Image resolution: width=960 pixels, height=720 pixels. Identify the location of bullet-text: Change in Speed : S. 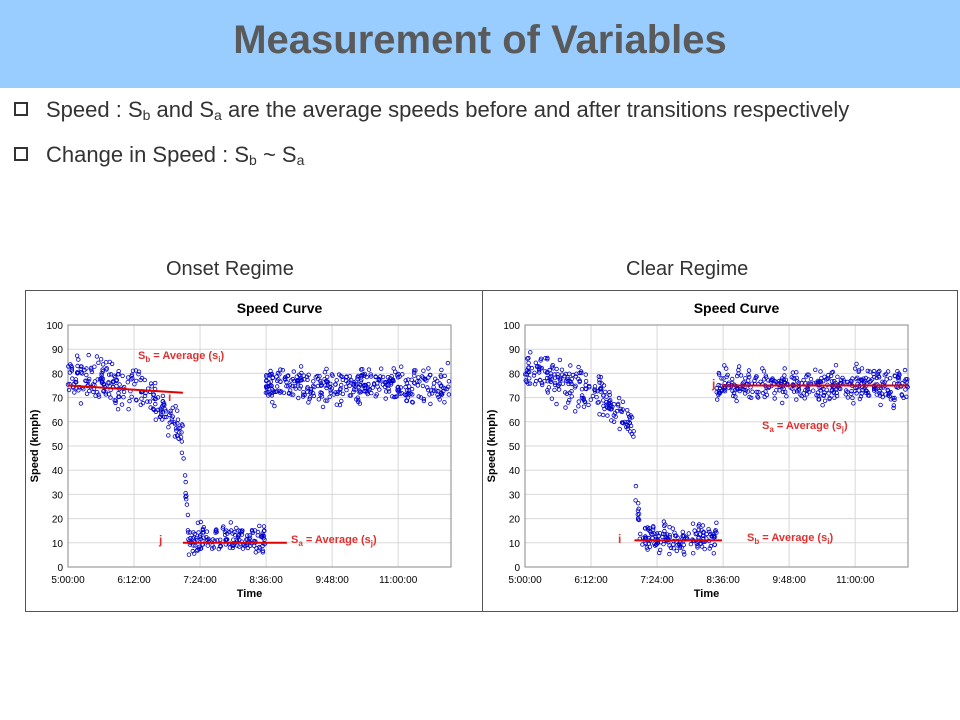
(148, 154).